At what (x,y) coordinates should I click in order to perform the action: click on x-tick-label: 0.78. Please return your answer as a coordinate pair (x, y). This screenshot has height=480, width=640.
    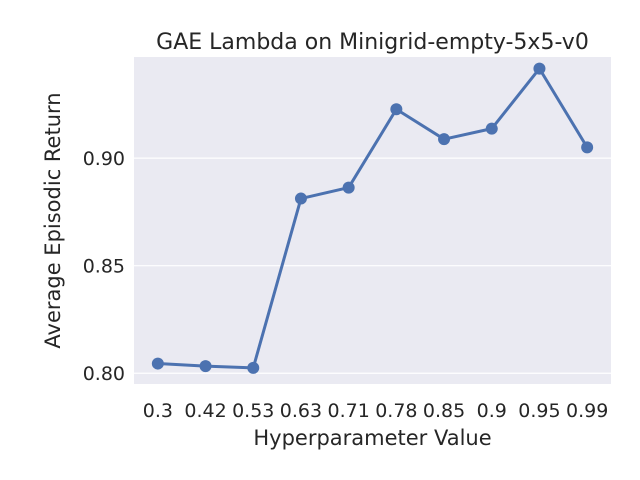
    Looking at the image, I should click on (396, 411).